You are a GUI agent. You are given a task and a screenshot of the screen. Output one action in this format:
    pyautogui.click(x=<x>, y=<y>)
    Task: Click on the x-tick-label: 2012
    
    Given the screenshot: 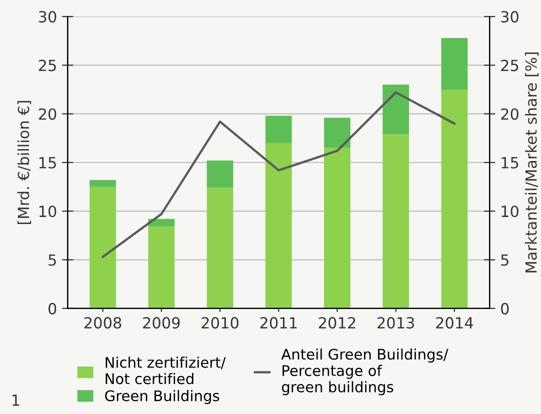 What is the action you would take?
    pyautogui.click(x=337, y=323)
    